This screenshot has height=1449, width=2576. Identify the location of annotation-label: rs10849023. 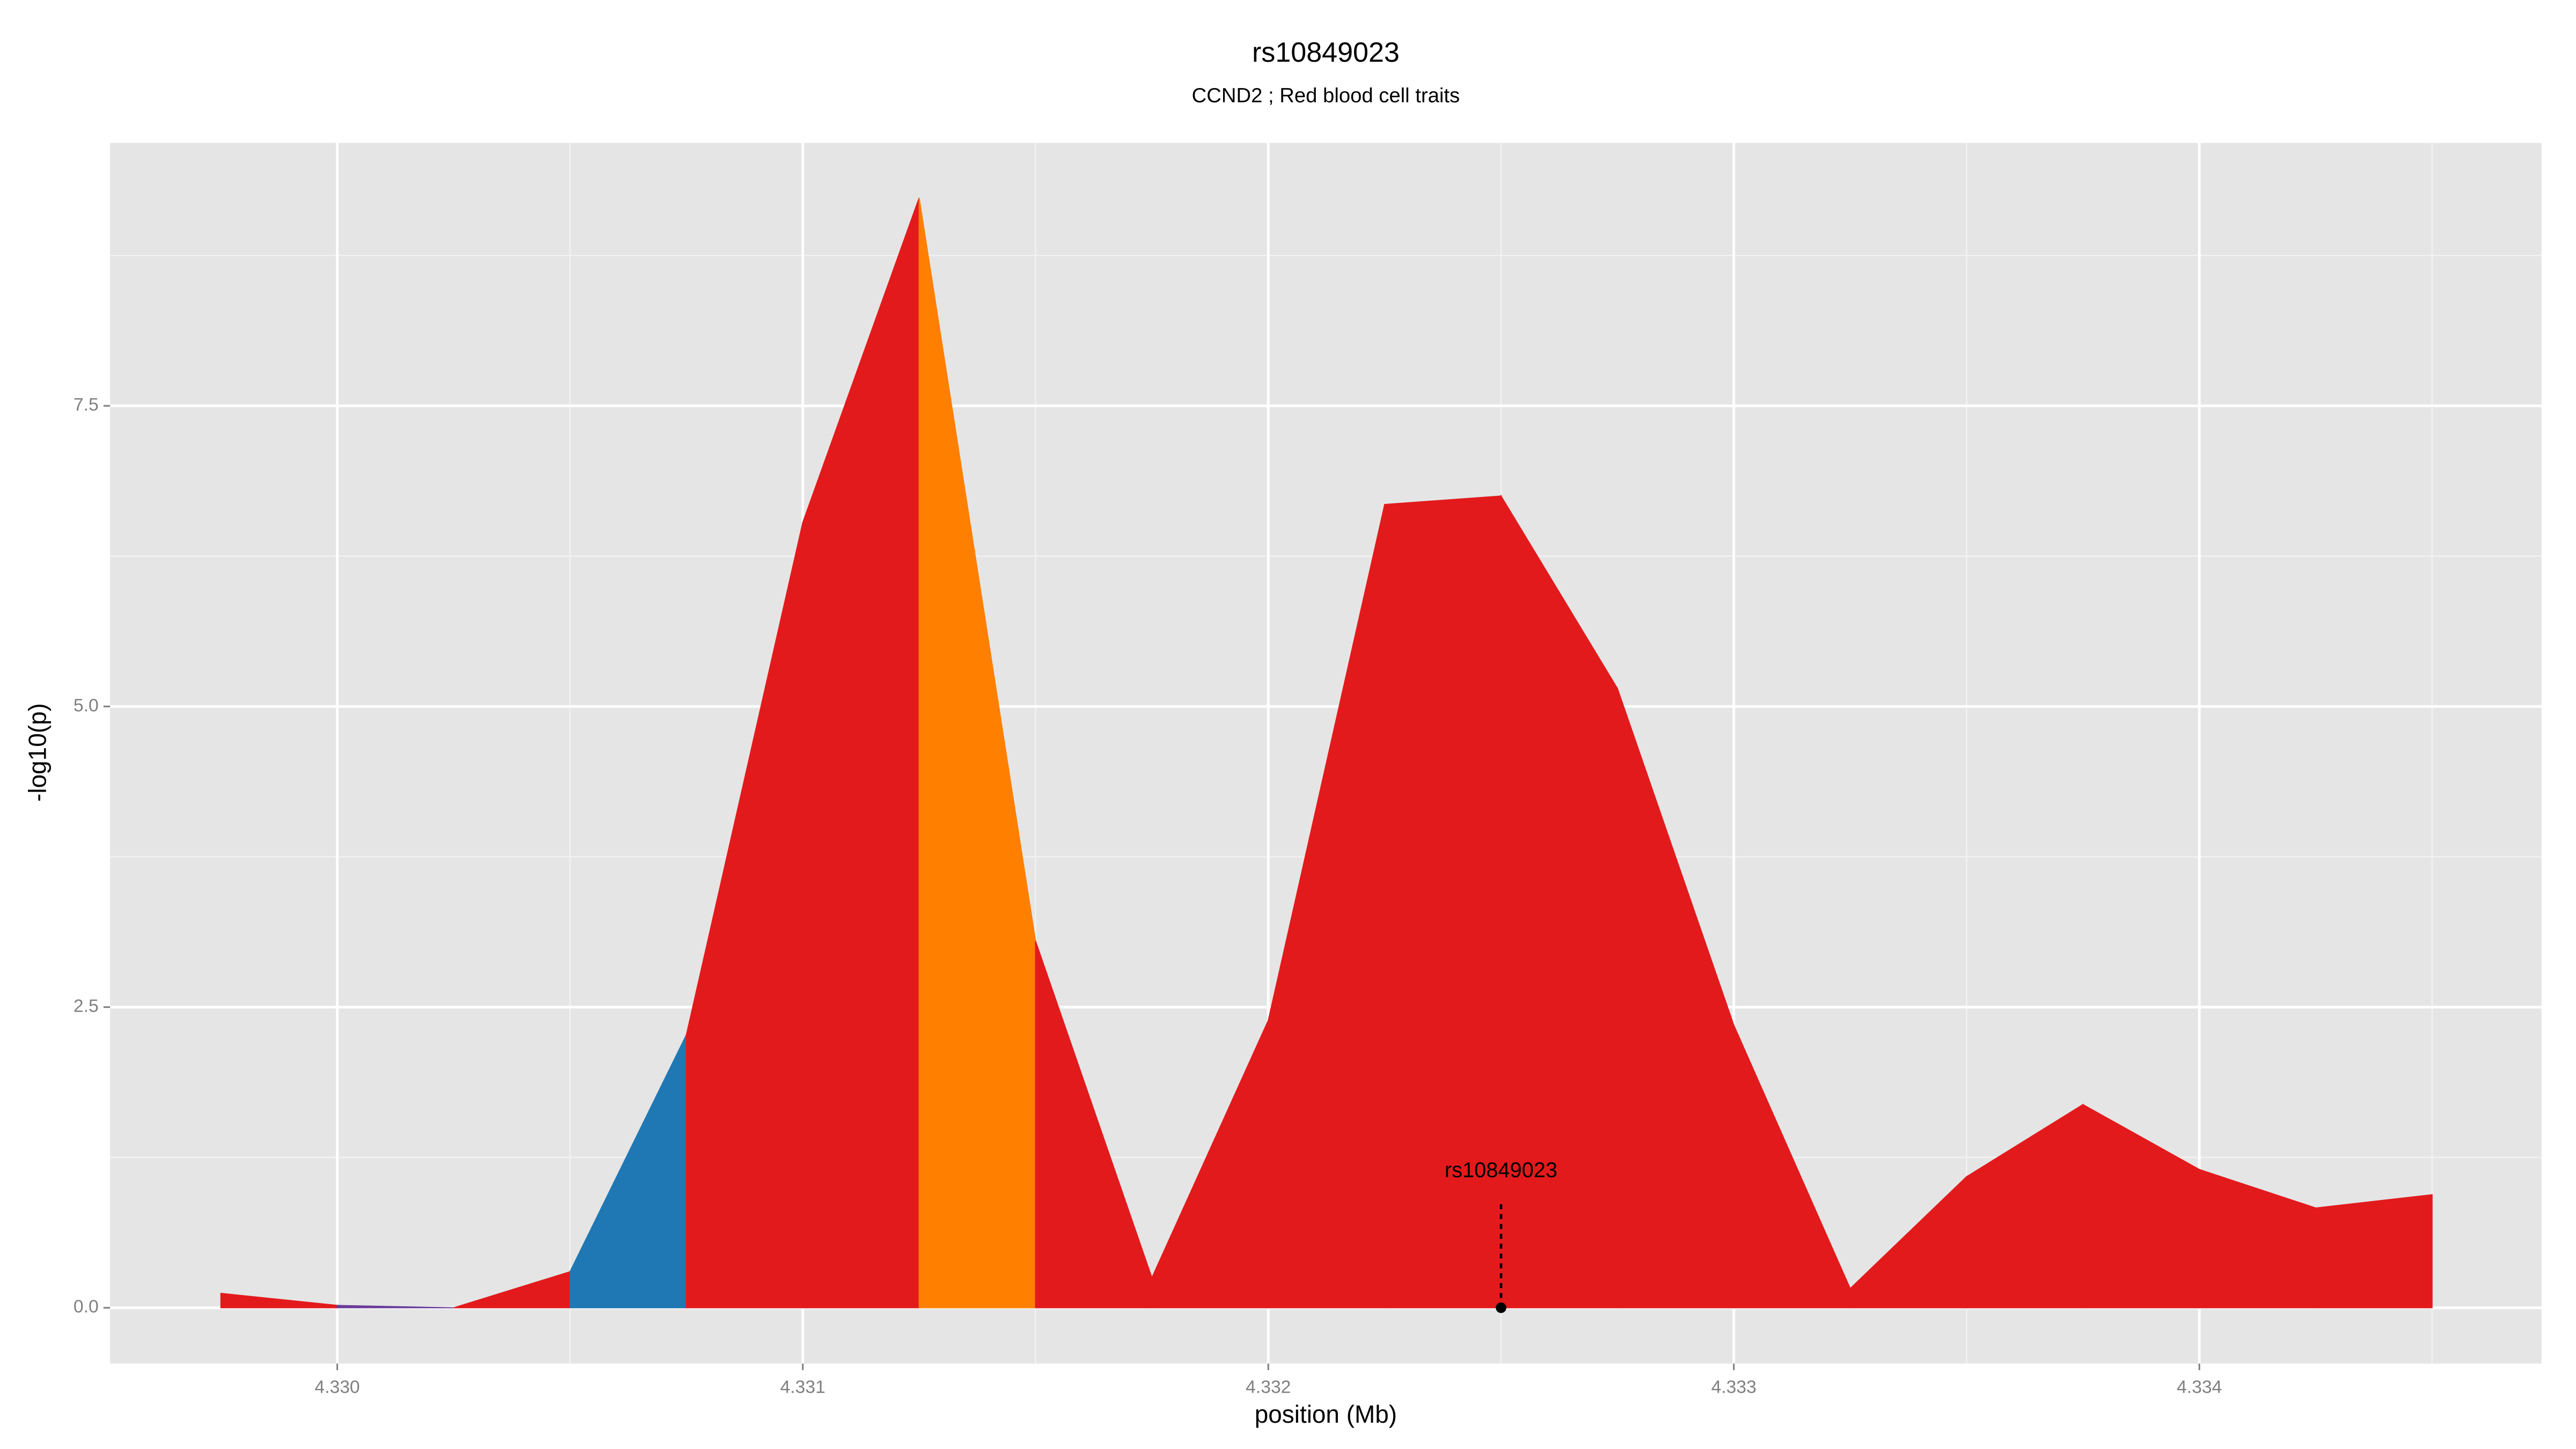
(1501, 1170).